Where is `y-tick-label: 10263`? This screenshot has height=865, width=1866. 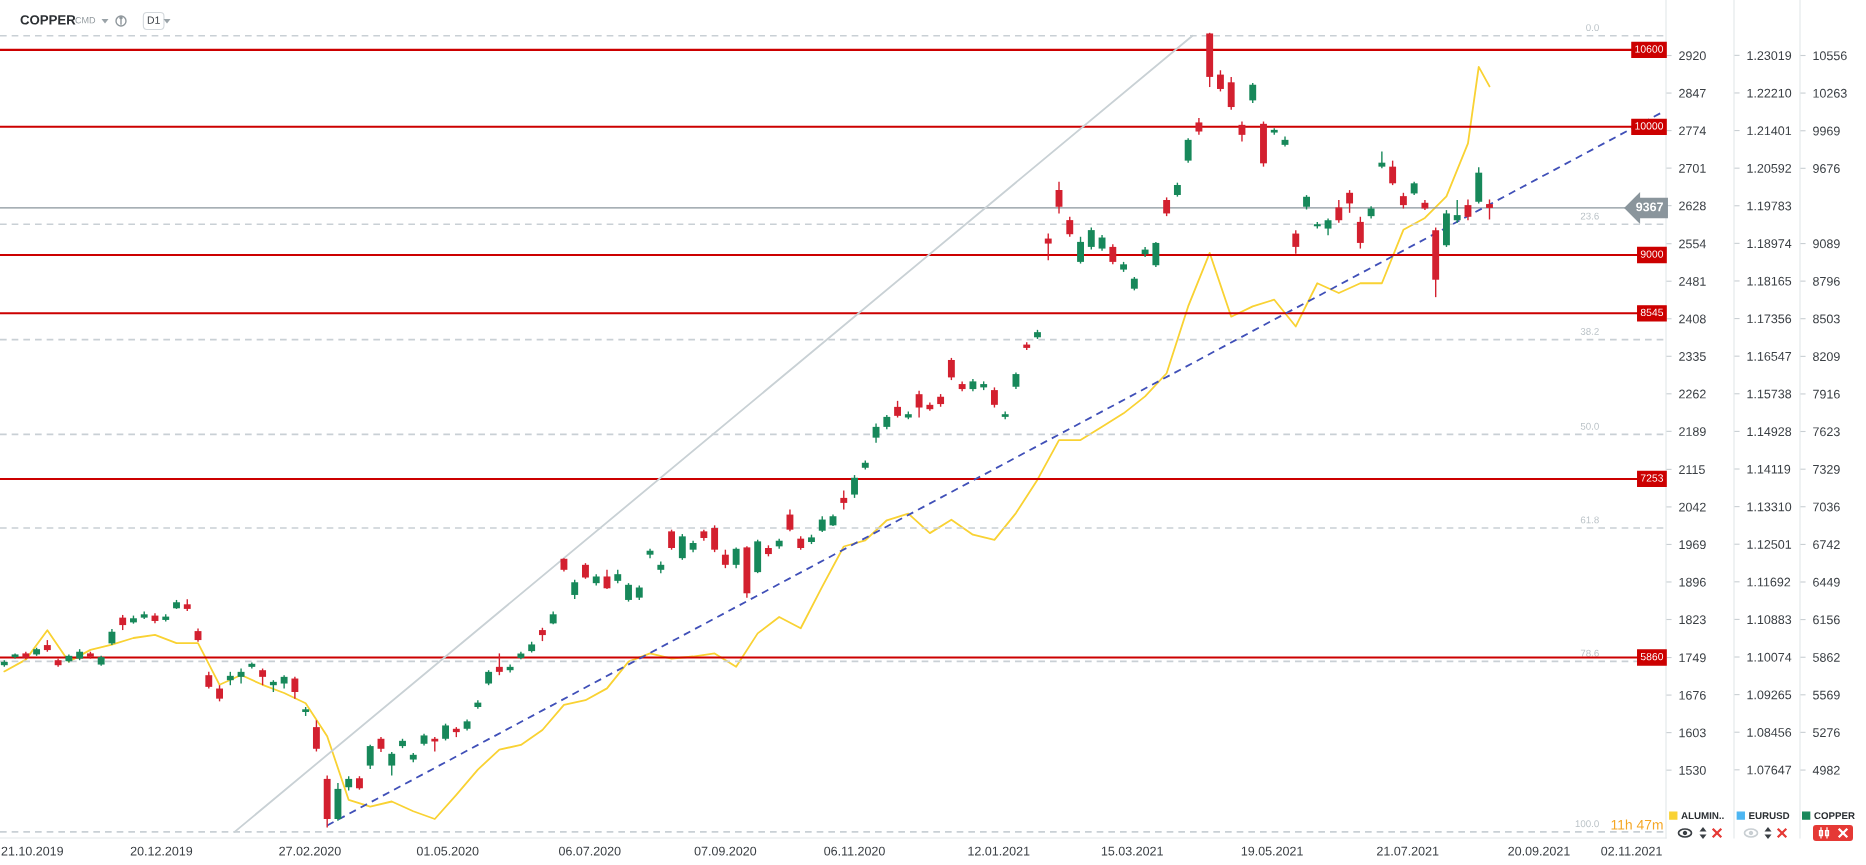 y-tick-label: 10263 is located at coordinates (1830, 93).